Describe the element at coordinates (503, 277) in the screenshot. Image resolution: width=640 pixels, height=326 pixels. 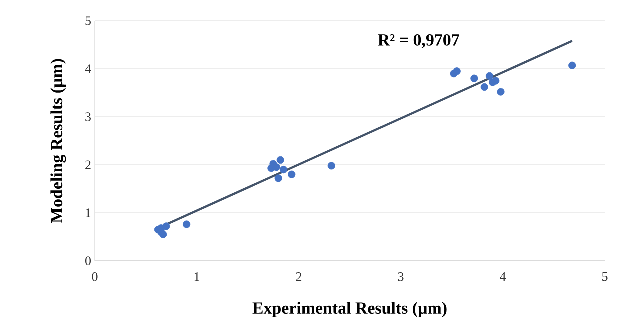
I see `x-tick-label: 4` at that location.